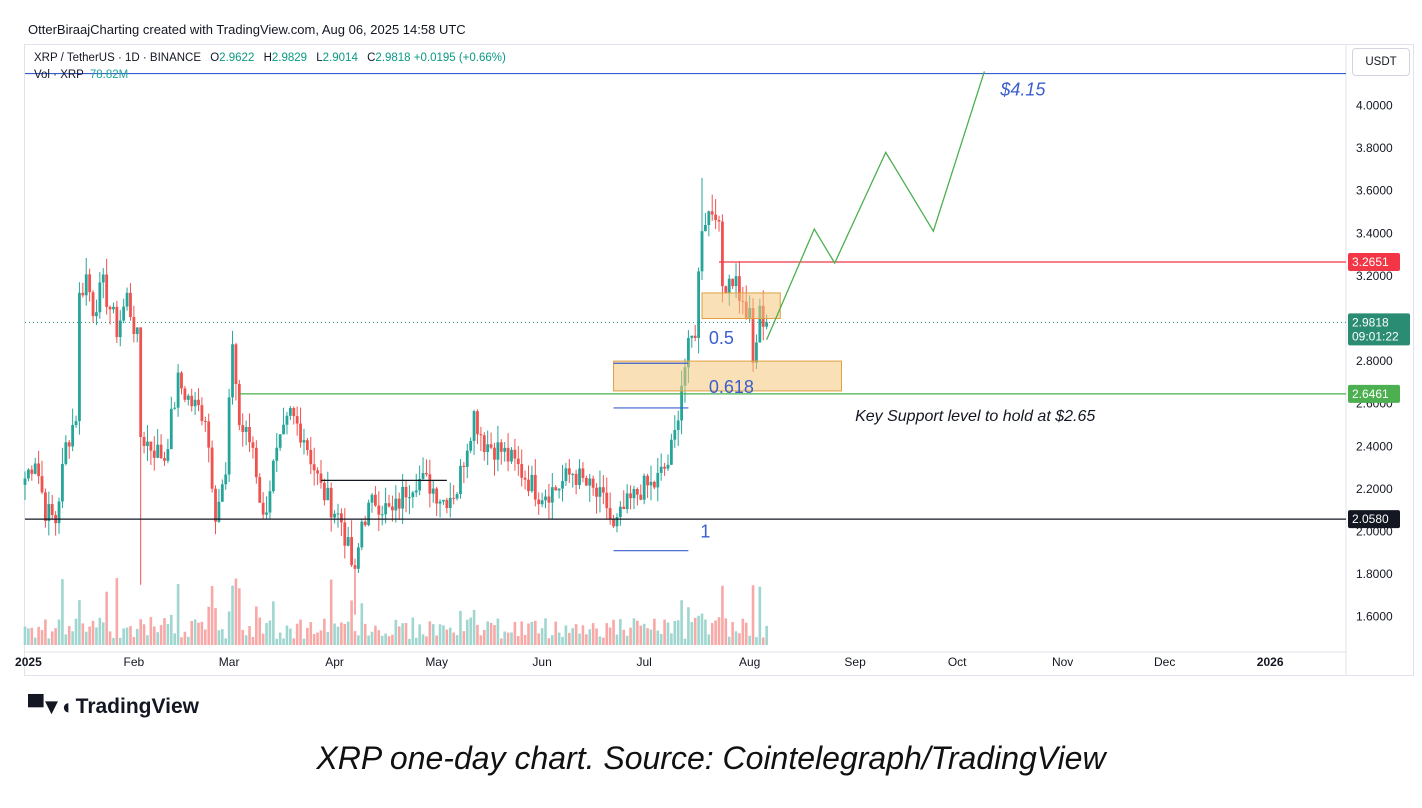 Image resolution: width=1422 pixels, height=808 pixels. Describe the element at coordinates (59, 75) in the screenshot. I see `volume-label: Vol · XRP` at that location.